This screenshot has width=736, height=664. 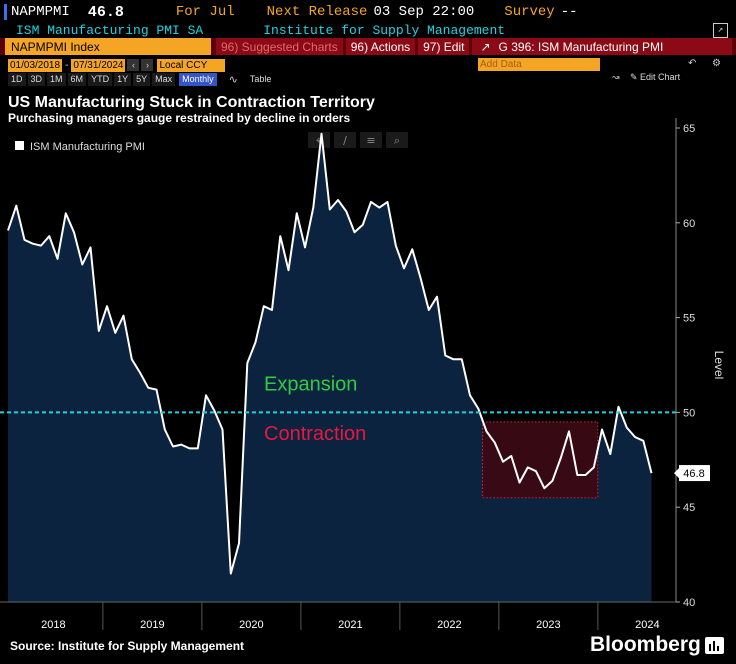 I want to click on edit-button: 97) Edit, so click(x=444, y=46).